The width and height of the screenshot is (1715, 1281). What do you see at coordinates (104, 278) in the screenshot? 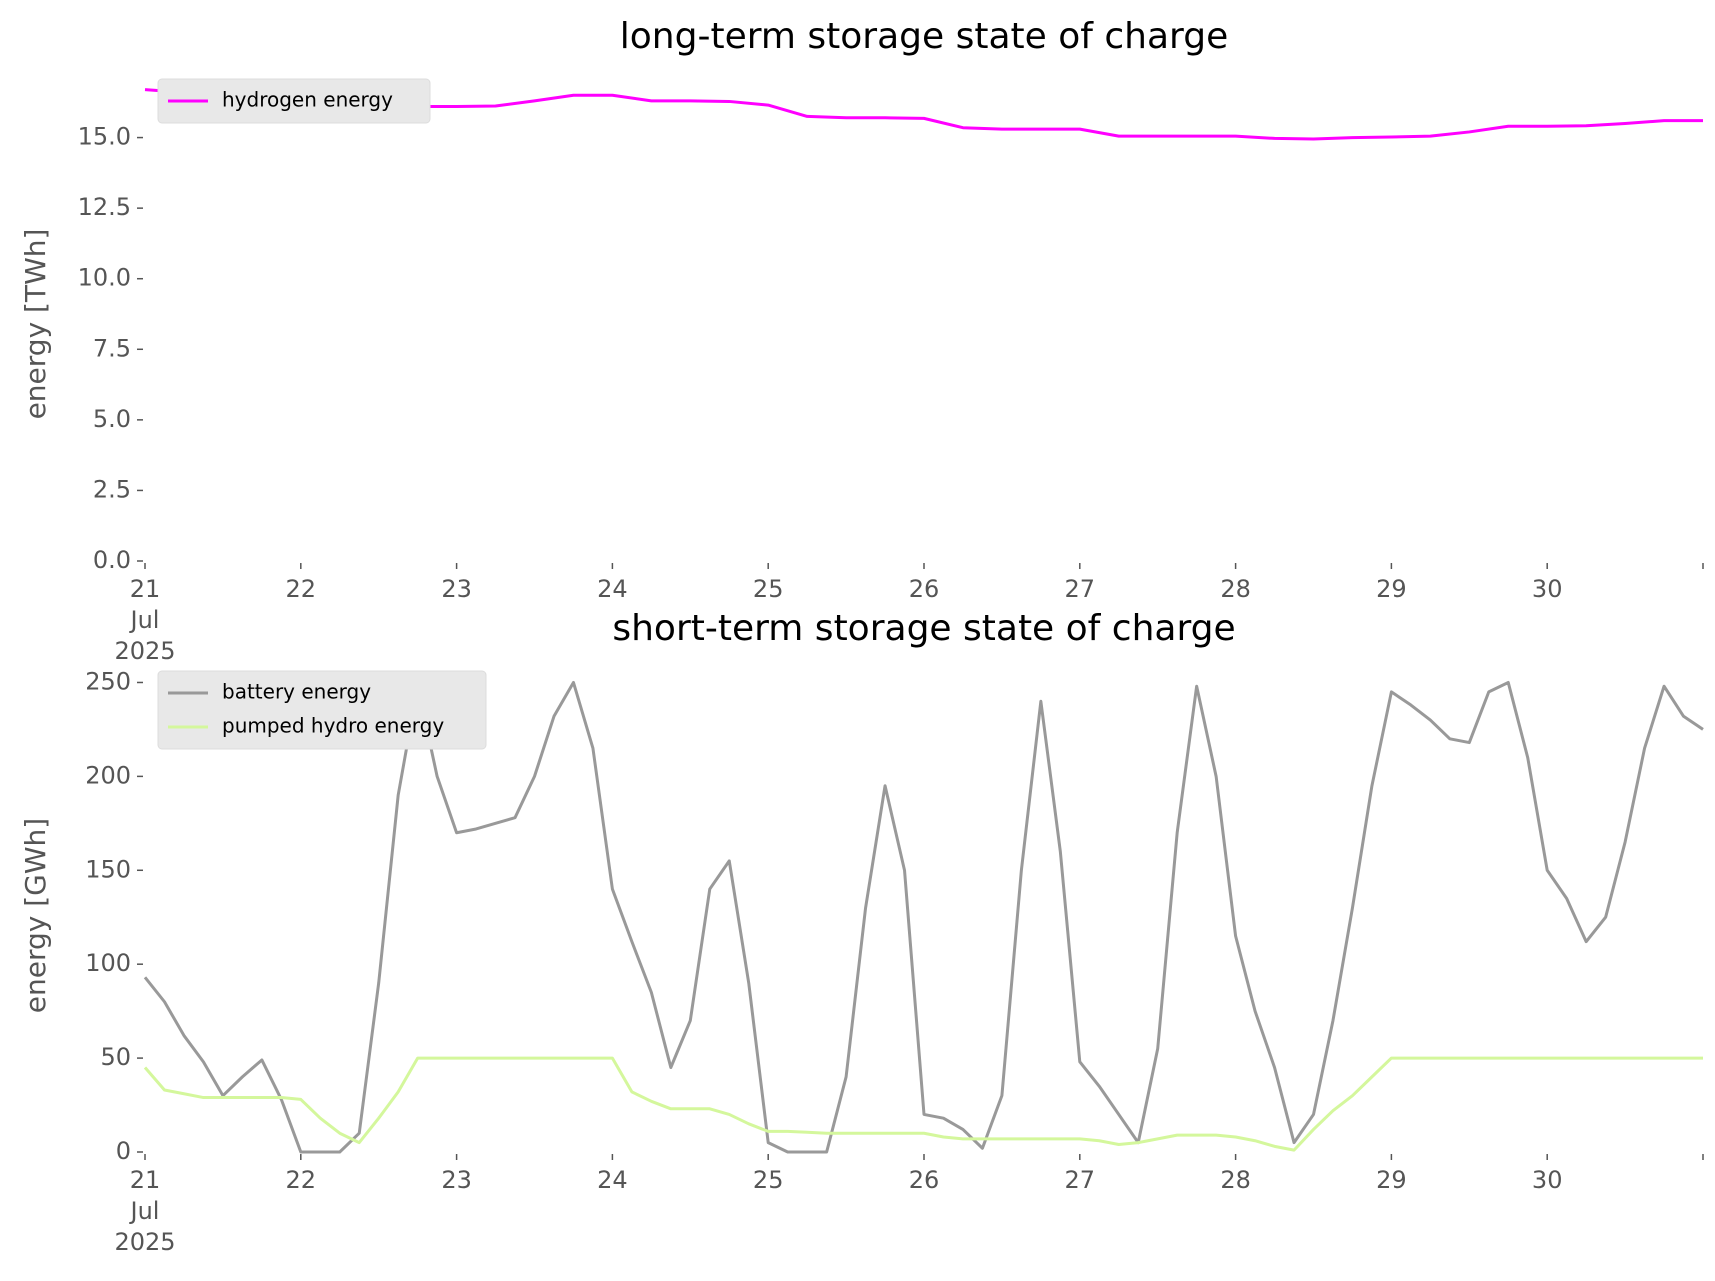
I see `y-tick-label: 10.0` at bounding box center [104, 278].